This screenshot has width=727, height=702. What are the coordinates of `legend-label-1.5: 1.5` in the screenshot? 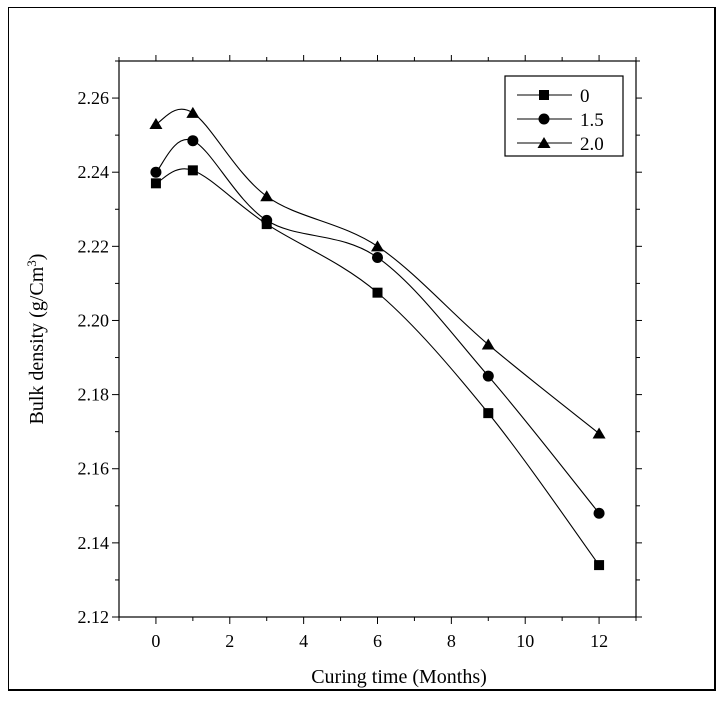 It's located at (592, 120).